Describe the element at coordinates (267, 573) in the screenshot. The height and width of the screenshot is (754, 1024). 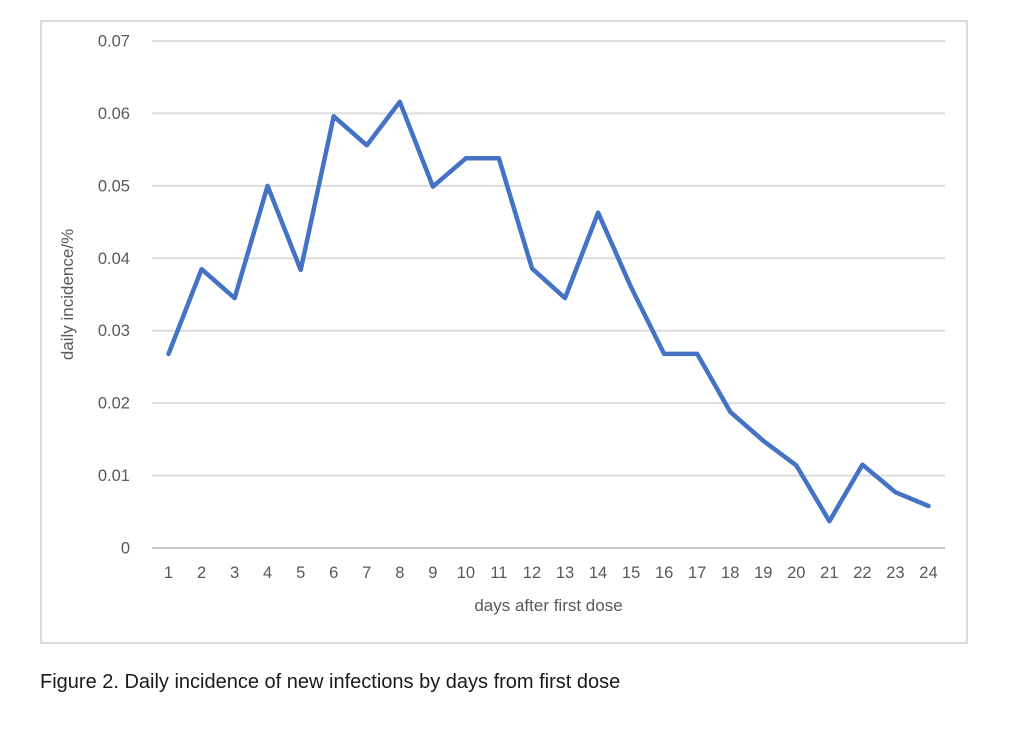
I see `x-tick-label: 4` at that location.